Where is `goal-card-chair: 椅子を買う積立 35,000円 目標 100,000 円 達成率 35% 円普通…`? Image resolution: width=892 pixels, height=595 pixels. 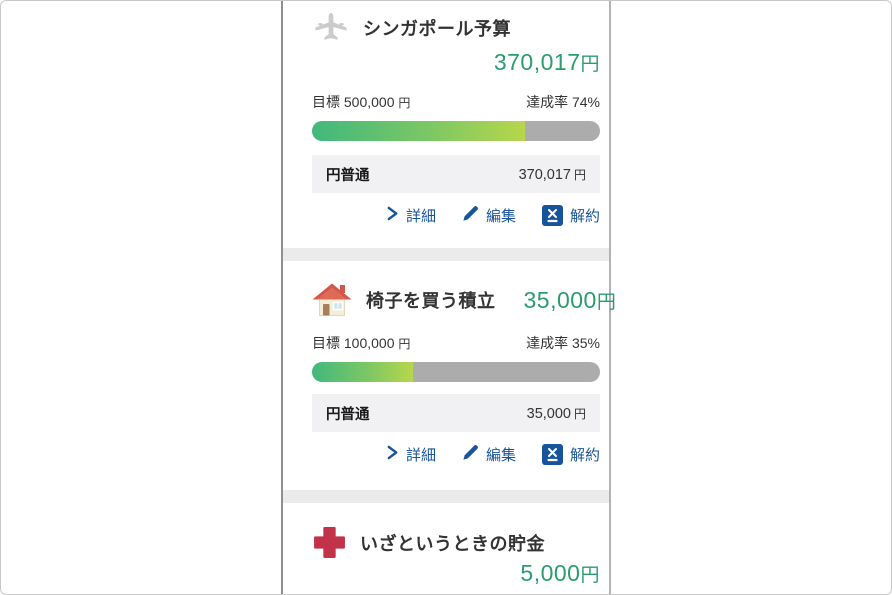 goal-card-chair: 椅子を買う積立 35,000円 目標 100,000 円 達成率 35% 円普通… is located at coordinates (464, 375).